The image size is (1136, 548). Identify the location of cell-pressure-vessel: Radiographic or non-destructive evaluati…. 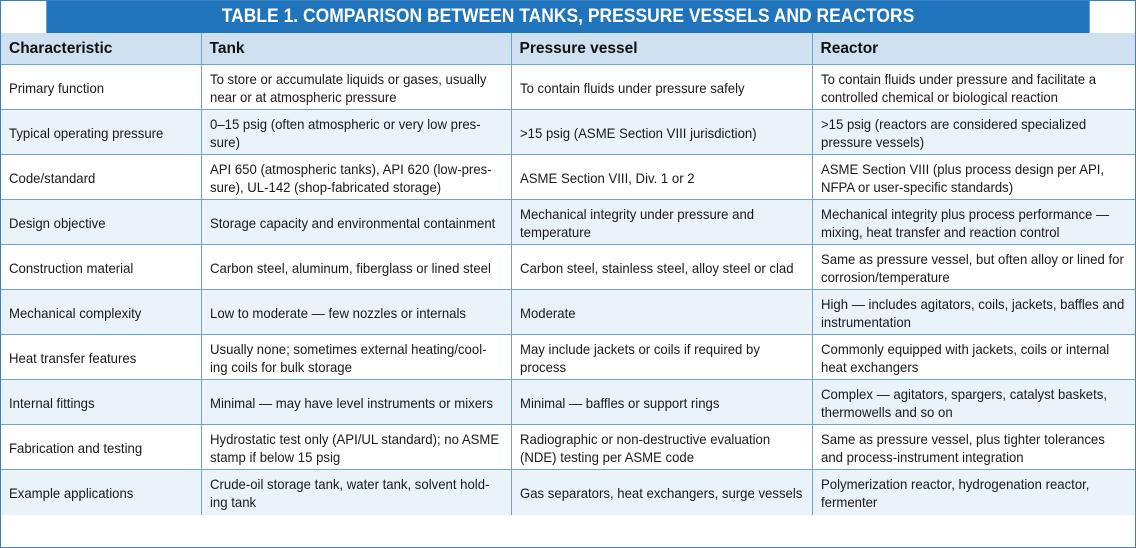
(661, 447).